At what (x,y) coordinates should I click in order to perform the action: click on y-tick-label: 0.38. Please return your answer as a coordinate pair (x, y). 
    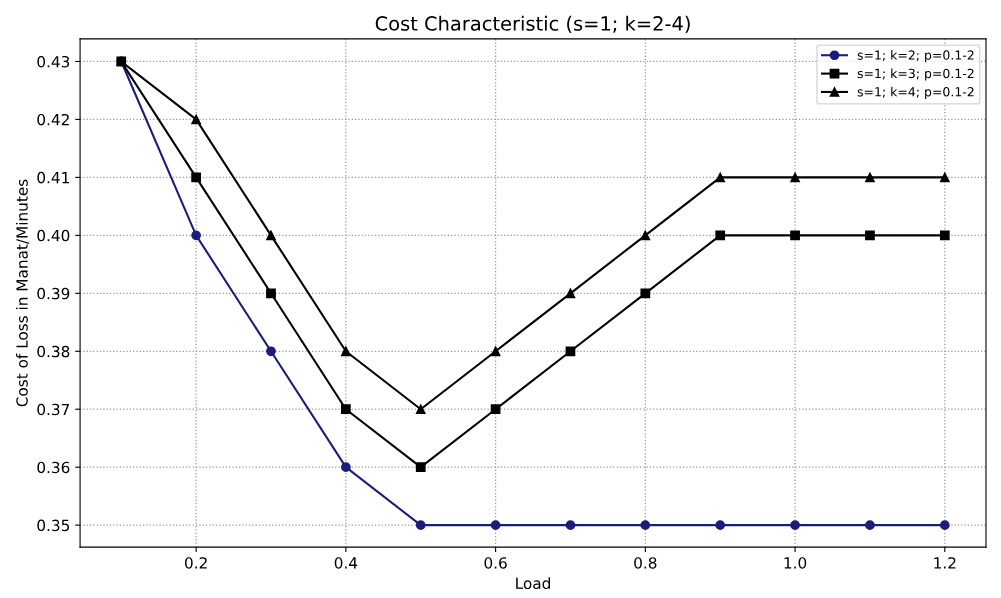
    Looking at the image, I should click on (53, 351).